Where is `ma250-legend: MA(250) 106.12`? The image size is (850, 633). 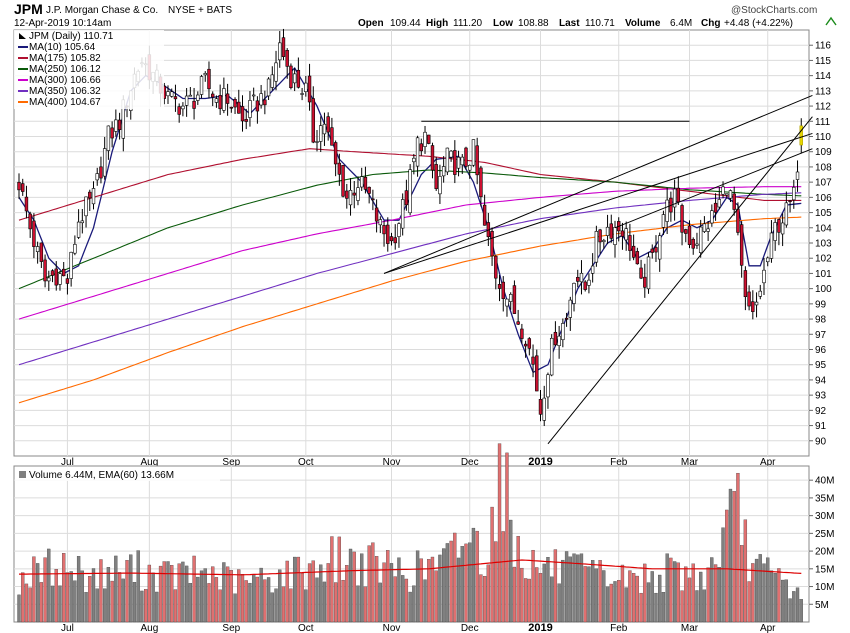
ma250-legend: MA(250) 106.12 is located at coordinates (65, 69).